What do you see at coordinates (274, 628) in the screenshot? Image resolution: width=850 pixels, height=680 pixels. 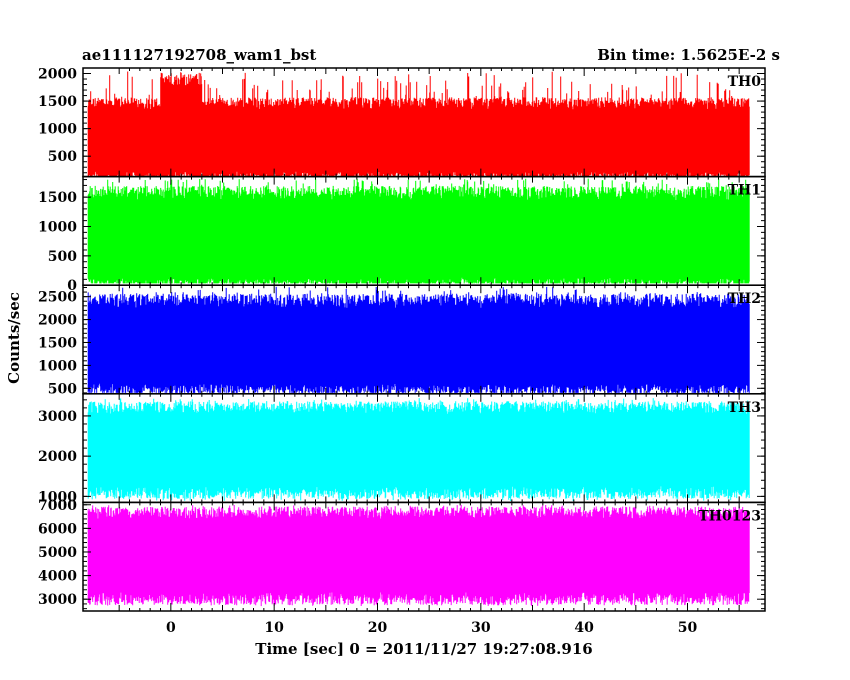 I see `x-tick-label: 10` at bounding box center [274, 628].